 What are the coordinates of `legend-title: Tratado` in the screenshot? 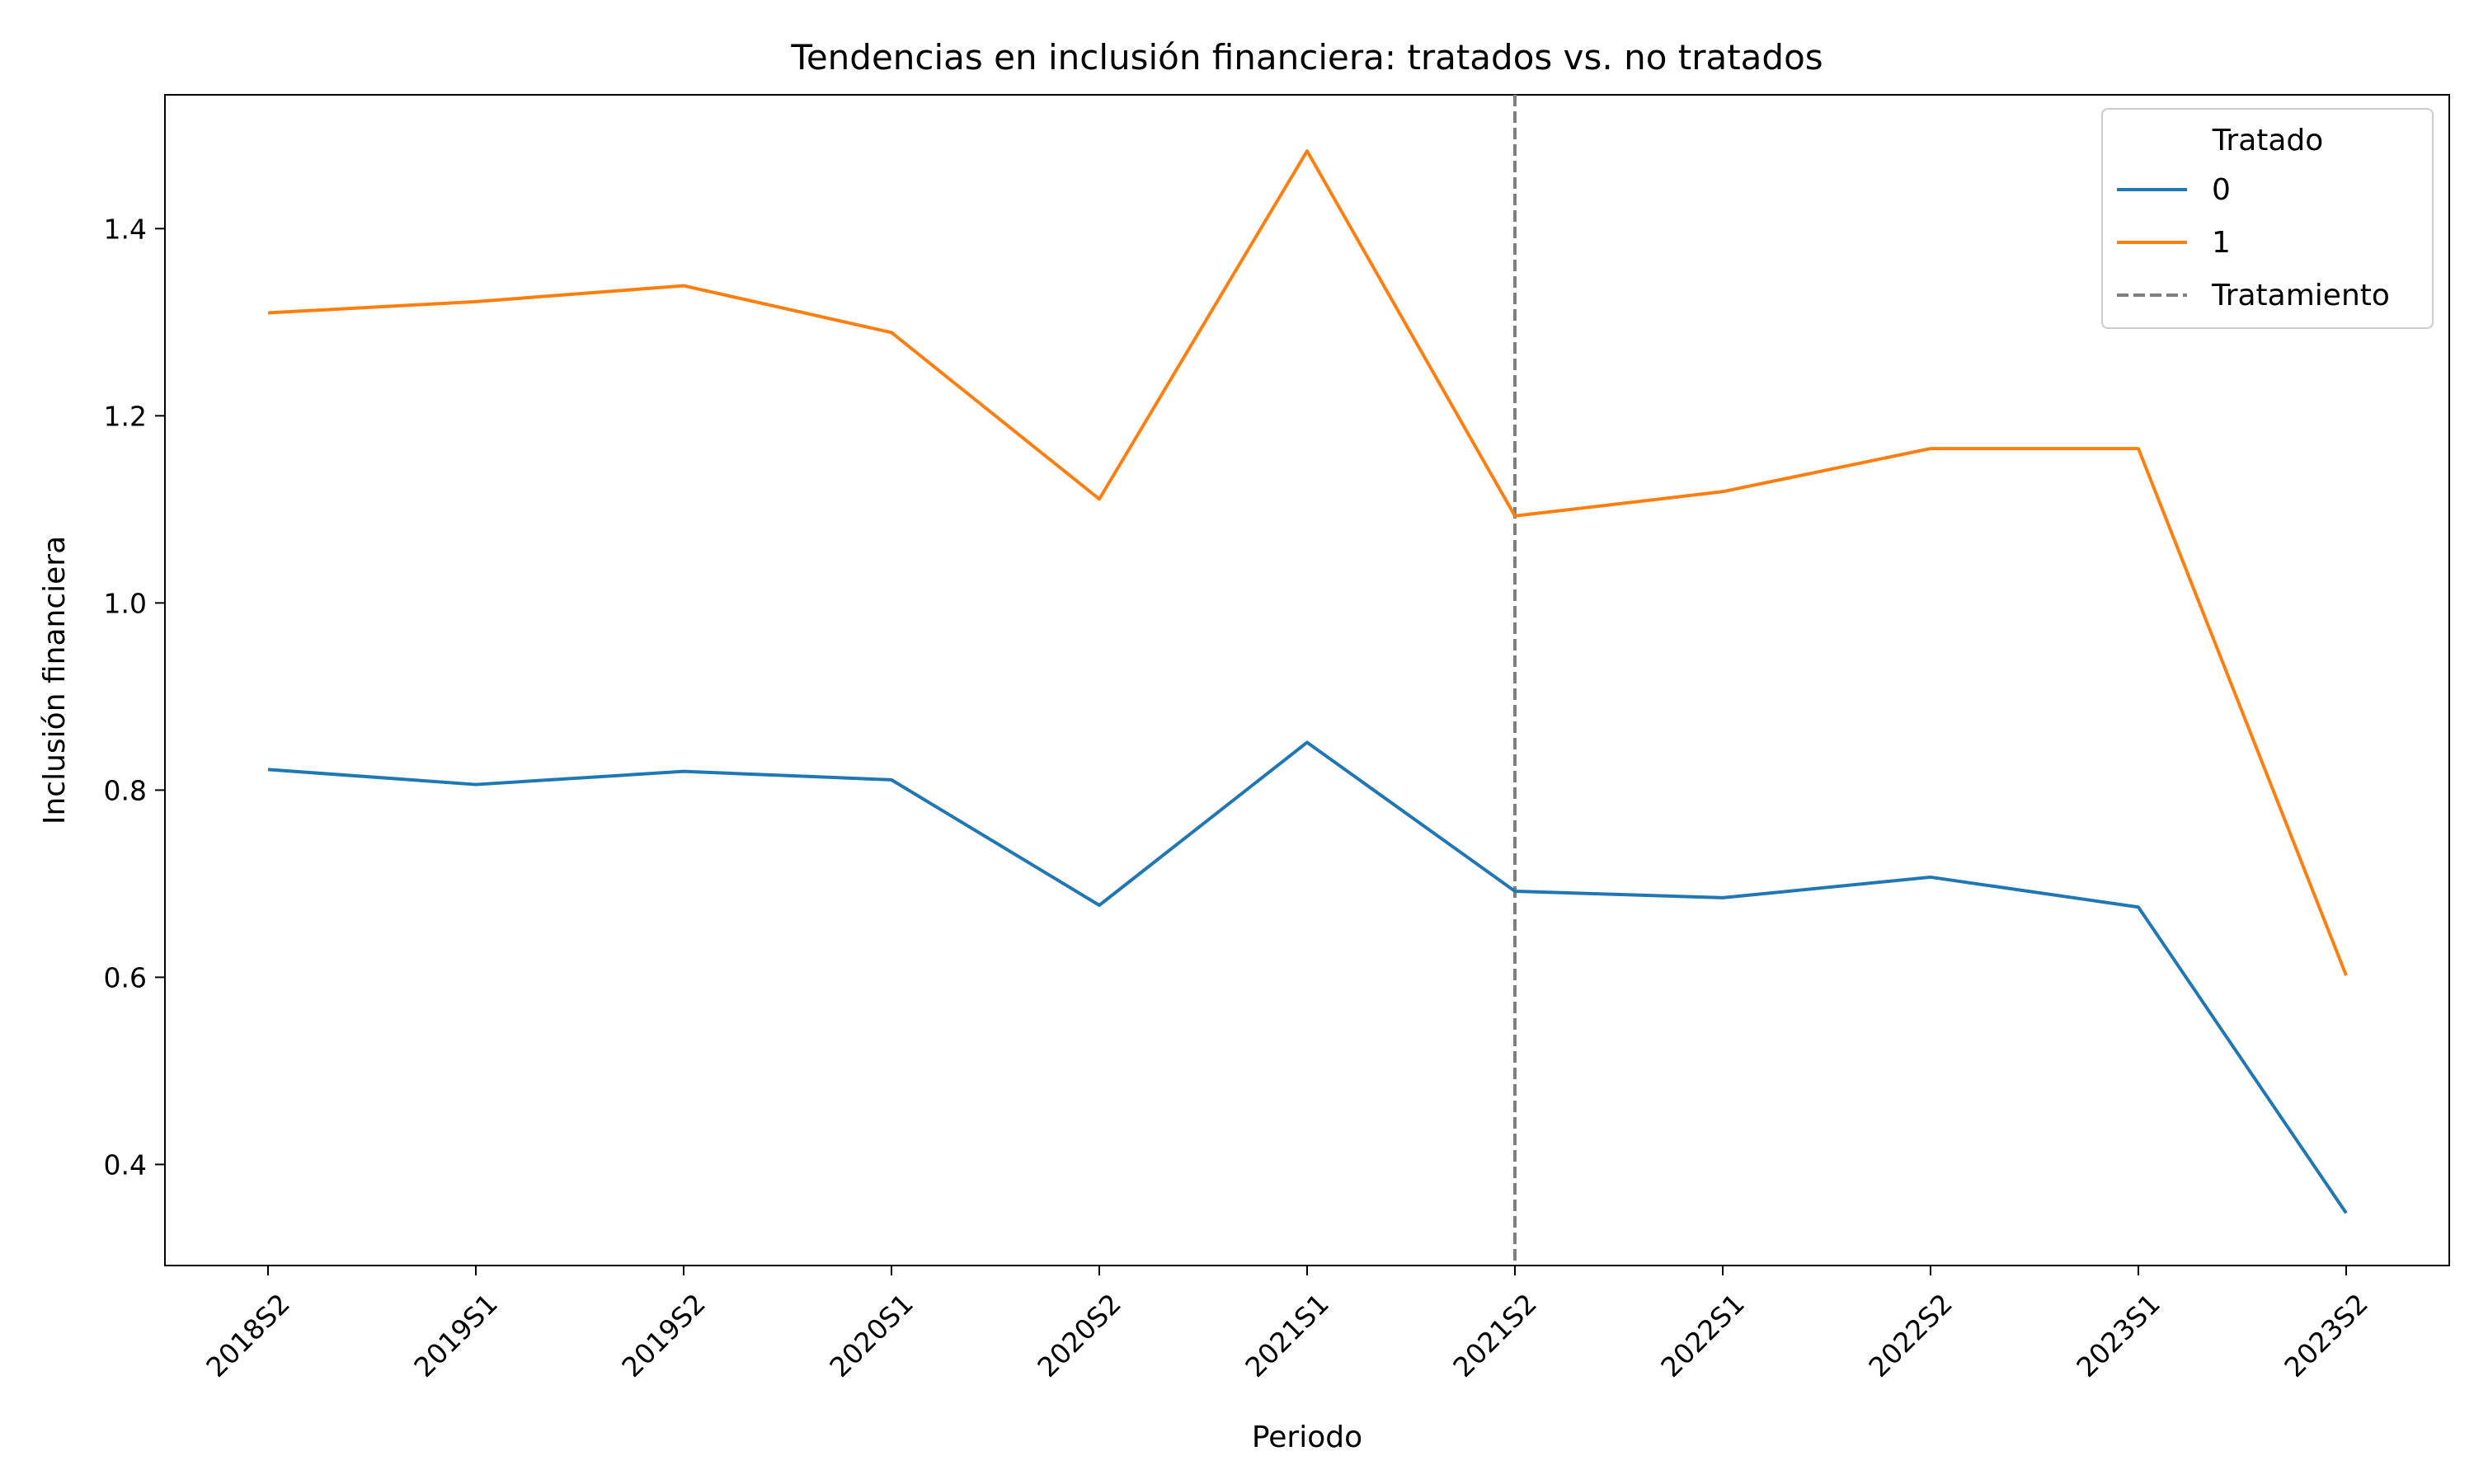 It's located at (2268, 140).